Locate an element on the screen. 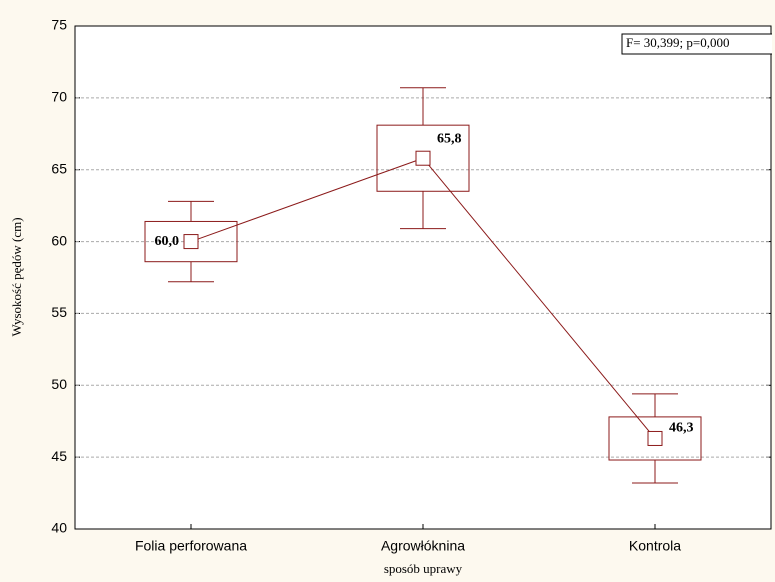 The height and width of the screenshot is (582, 775). y-tick-label: 65 is located at coordinates (59, 168).